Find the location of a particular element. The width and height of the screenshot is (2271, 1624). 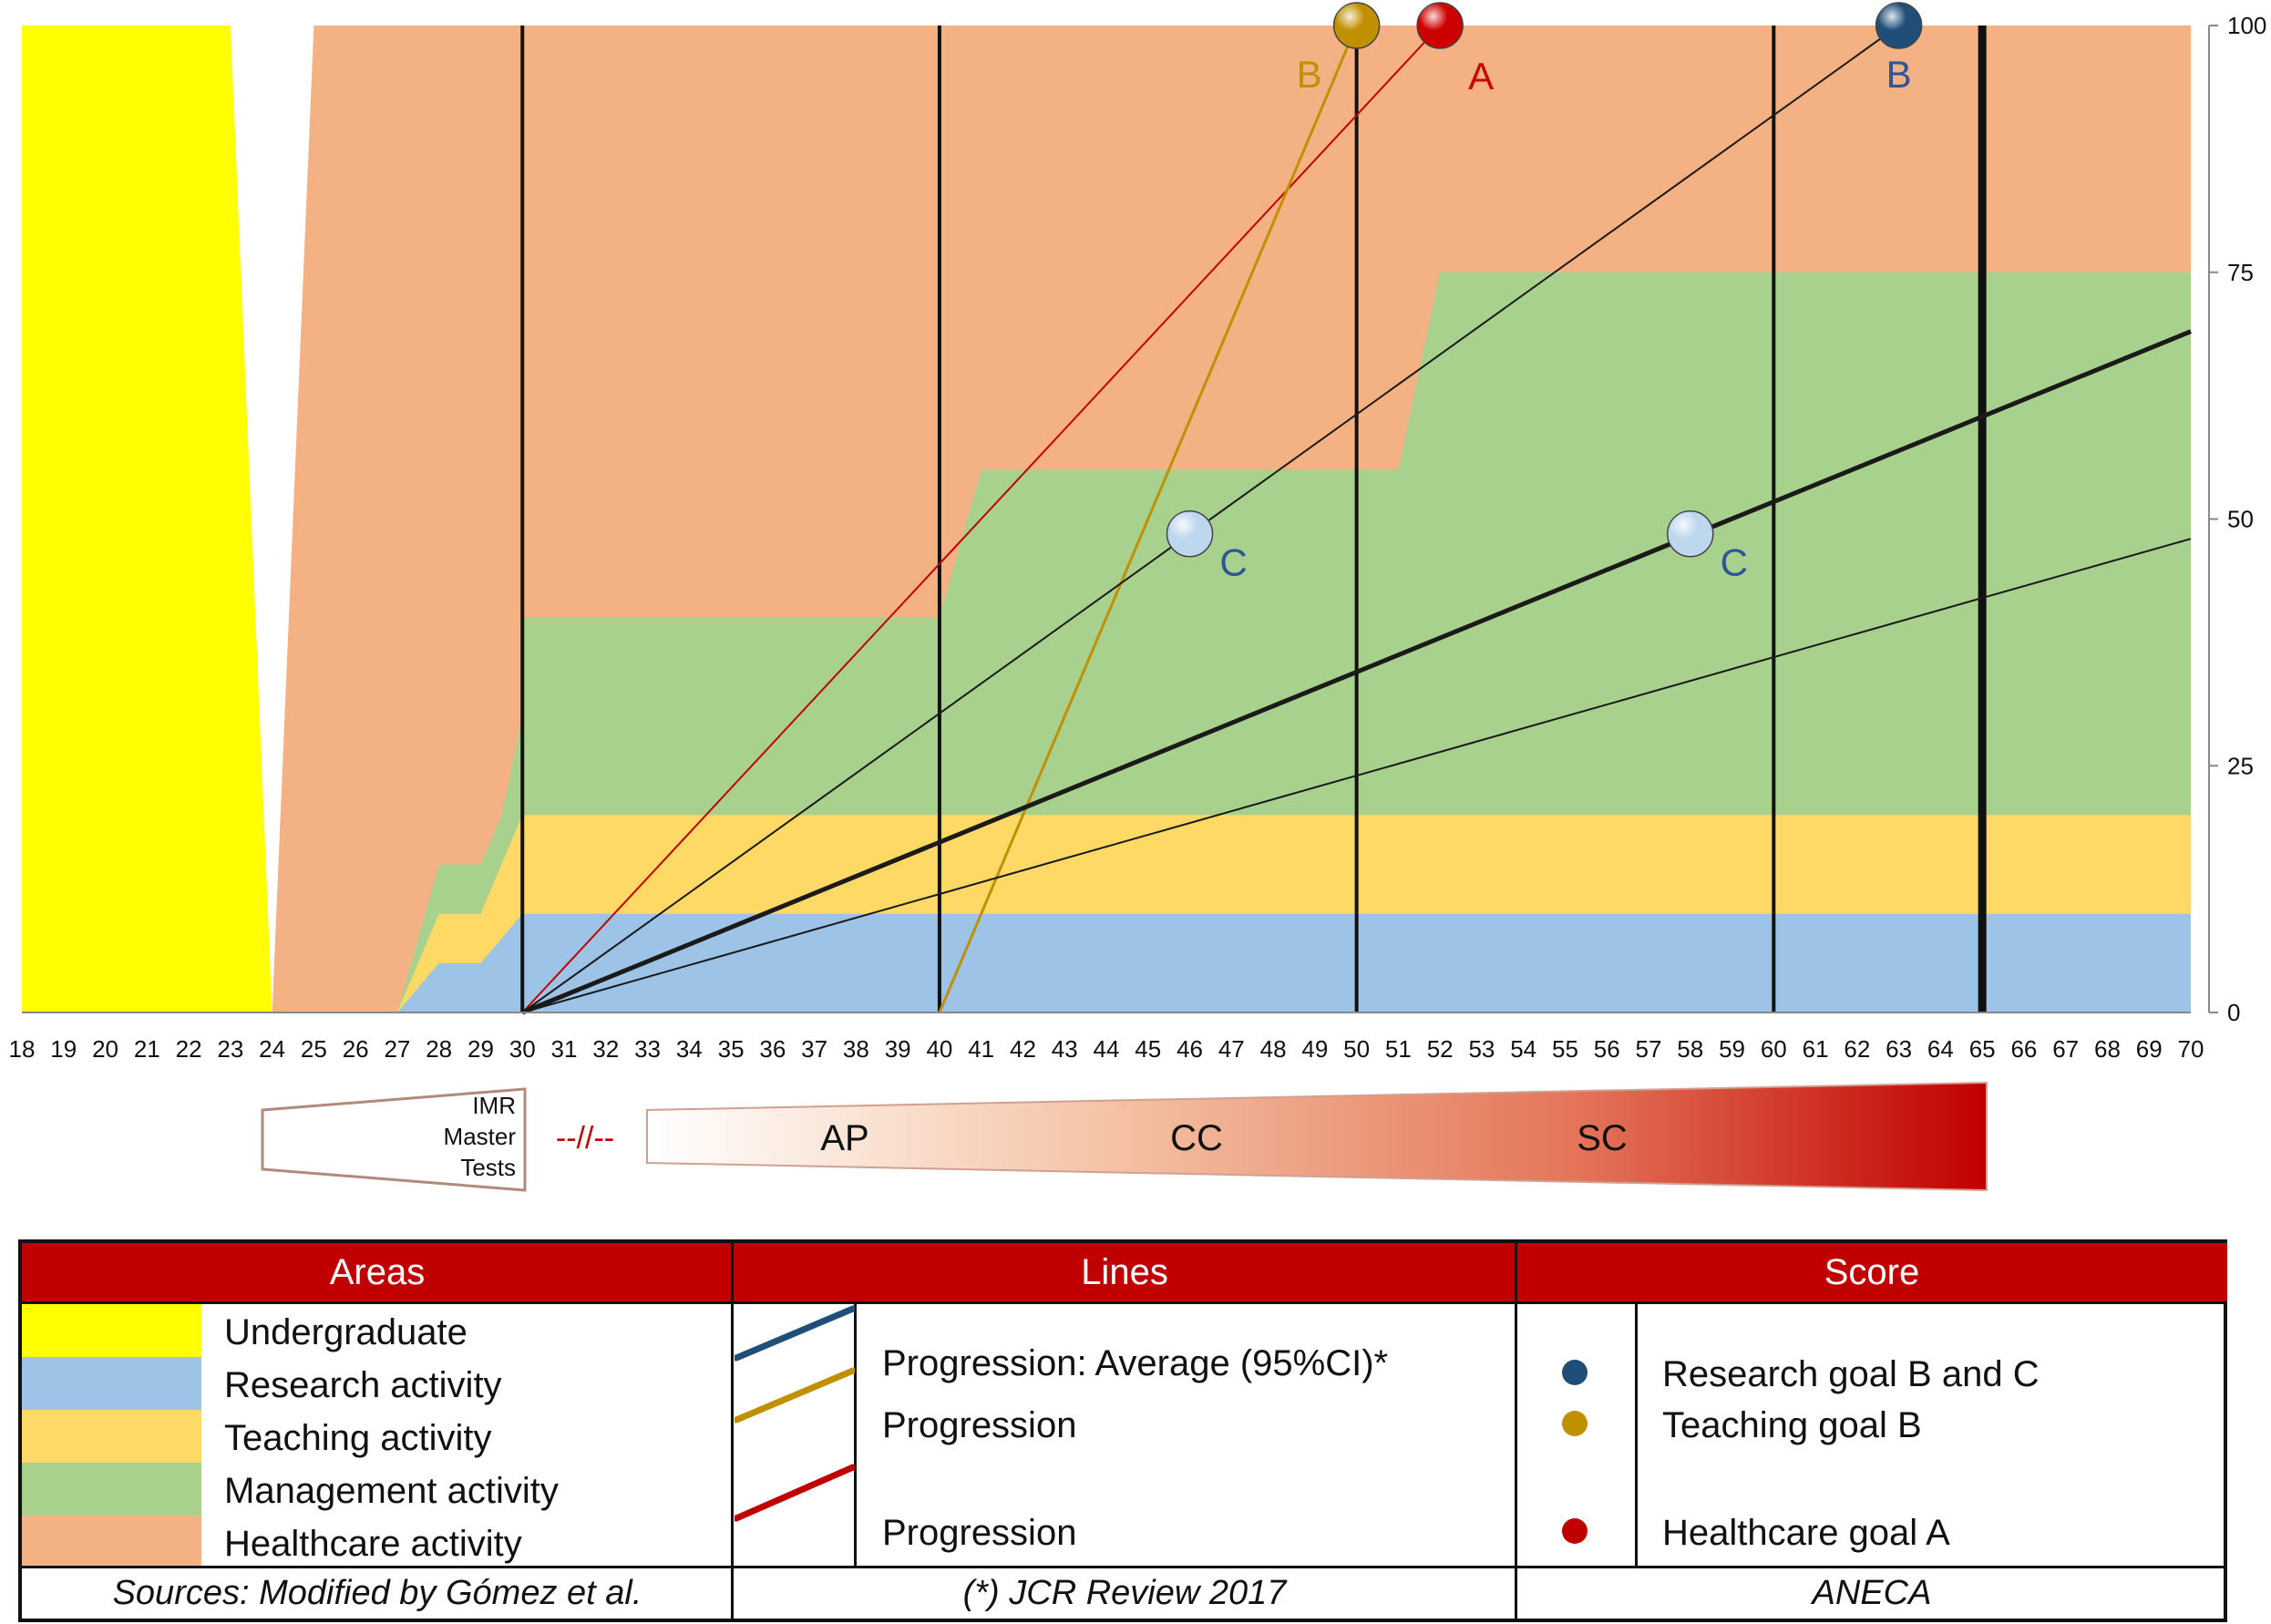

x-tick-label: 41 is located at coordinates (981, 1049).